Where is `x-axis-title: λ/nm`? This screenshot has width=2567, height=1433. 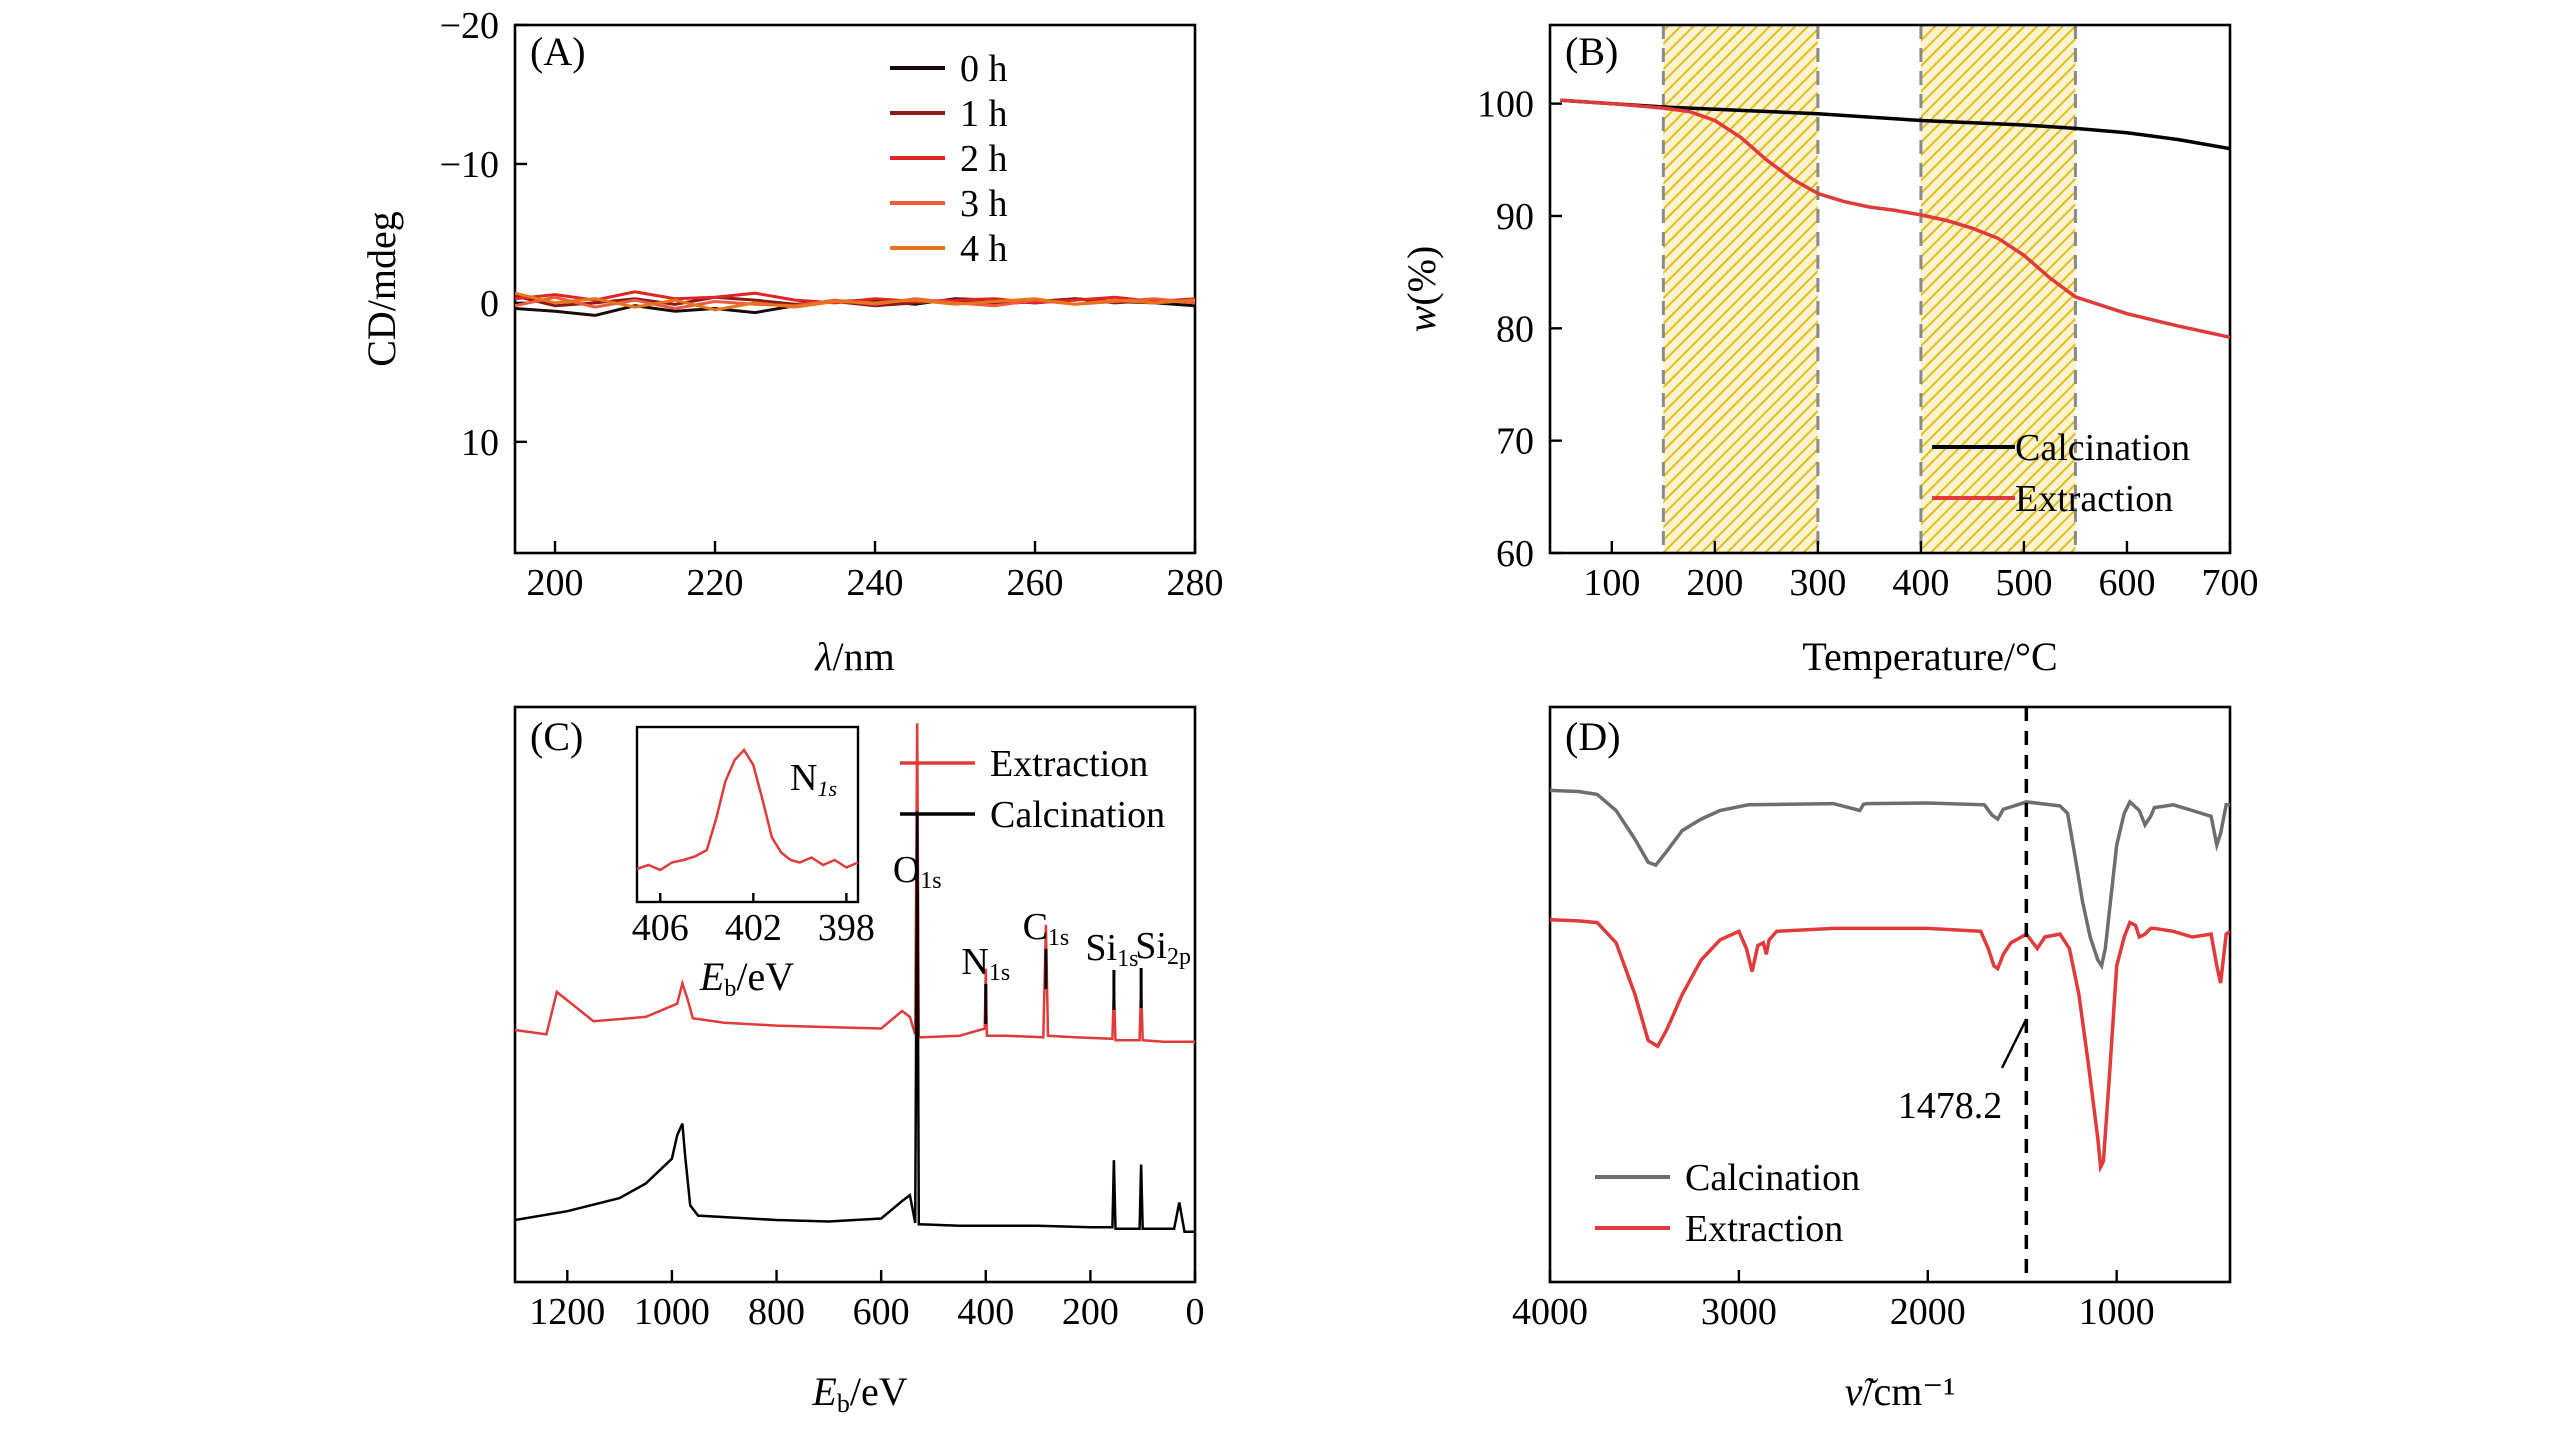
x-axis-title: λ/nm is located at coordinates (854, 656).